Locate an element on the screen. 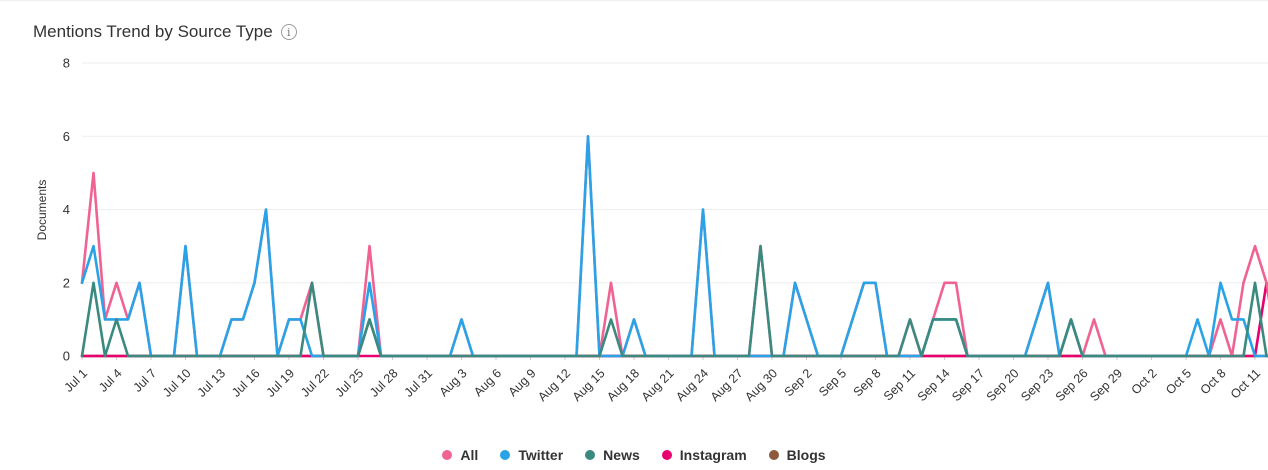 This screenshot has height=470, width=1268. x-tick-label: Oct 8 is located at coordinates (1213, 381).